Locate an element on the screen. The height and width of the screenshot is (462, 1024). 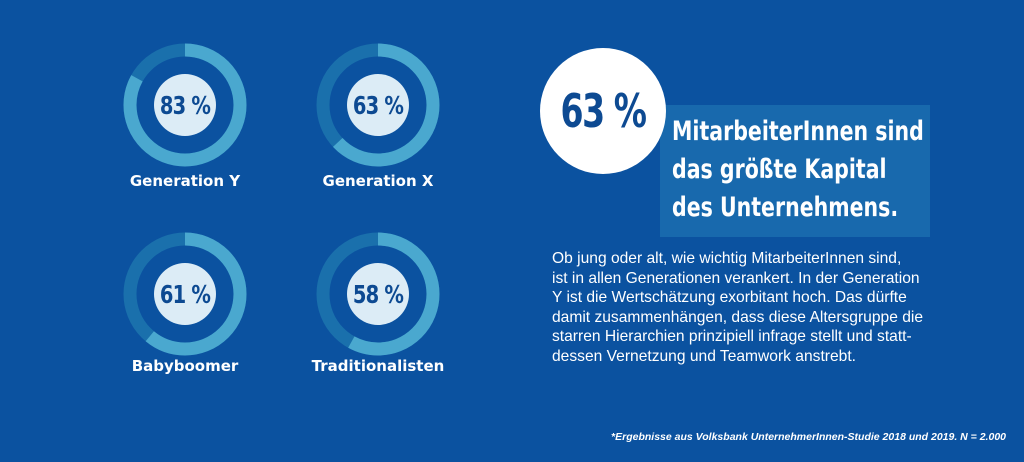
ring-value: 83 % is located at coordinates (185, 105).